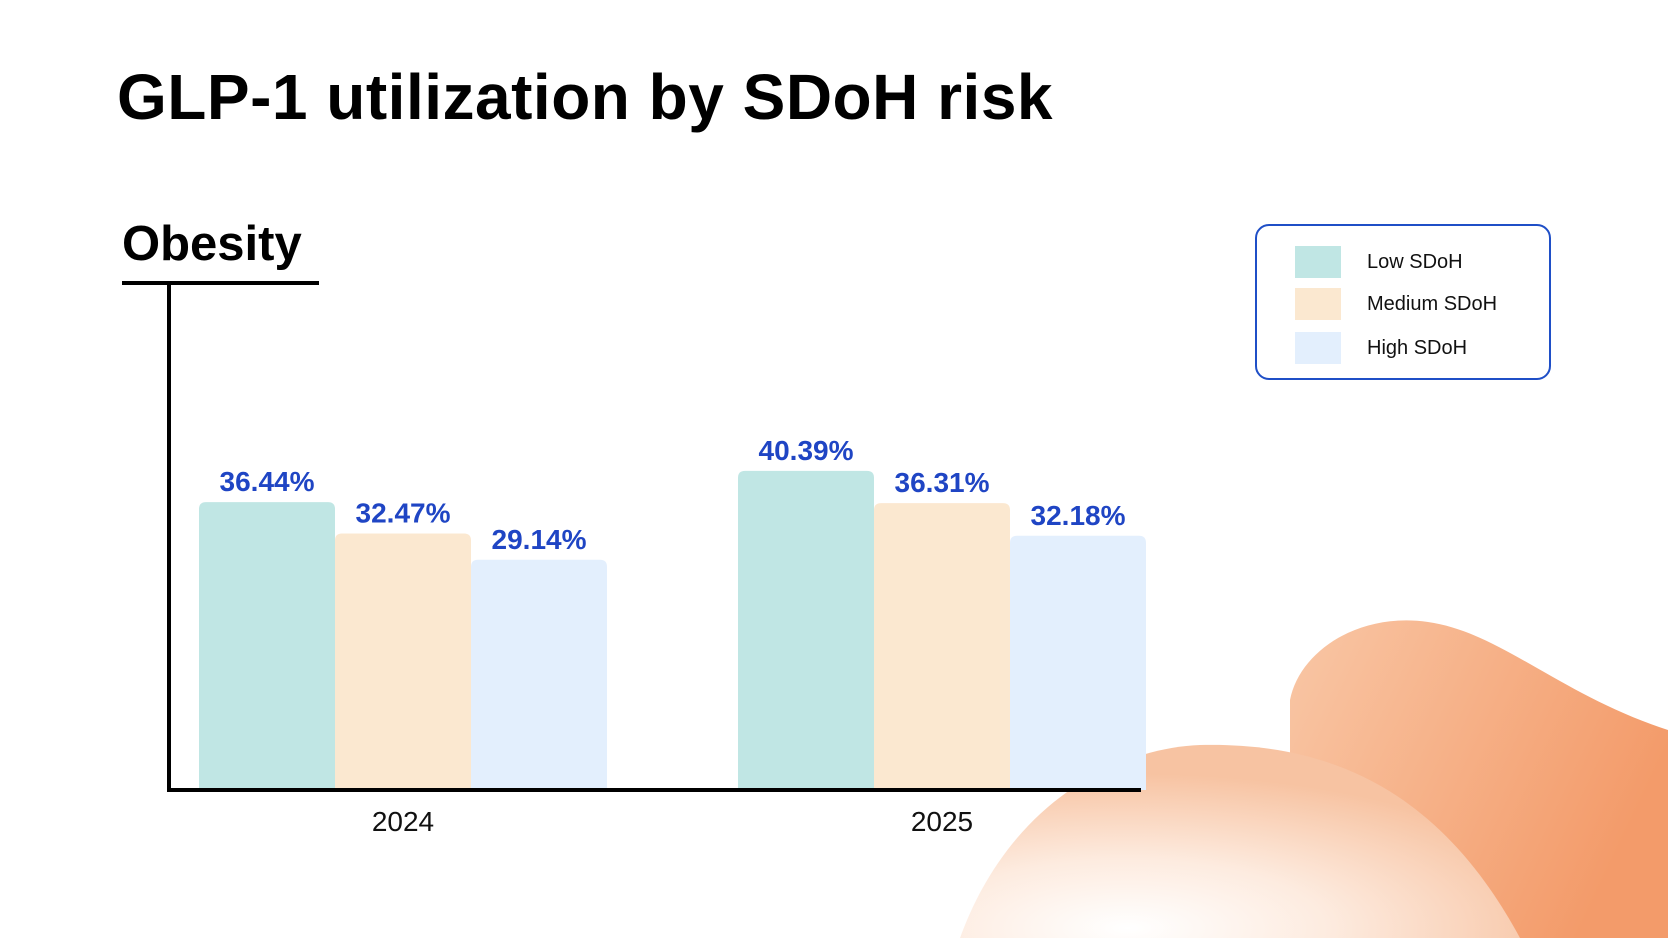  Describe the element at coordinates (539, 674) in the screenshot. I see `bar-high-2024` at that location.